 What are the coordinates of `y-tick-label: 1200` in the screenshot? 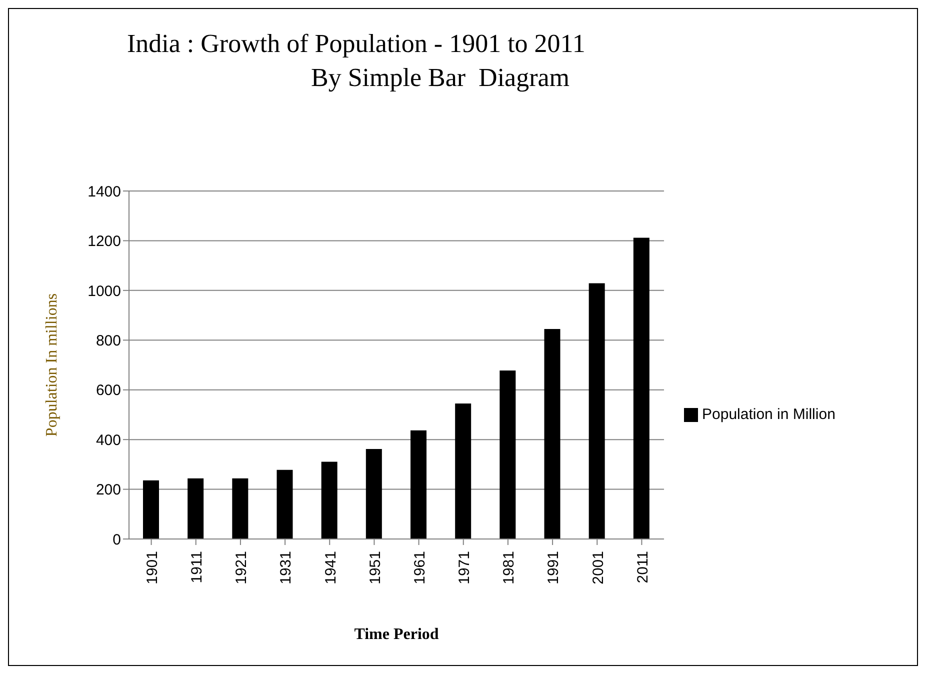 It's located at (104, 241).